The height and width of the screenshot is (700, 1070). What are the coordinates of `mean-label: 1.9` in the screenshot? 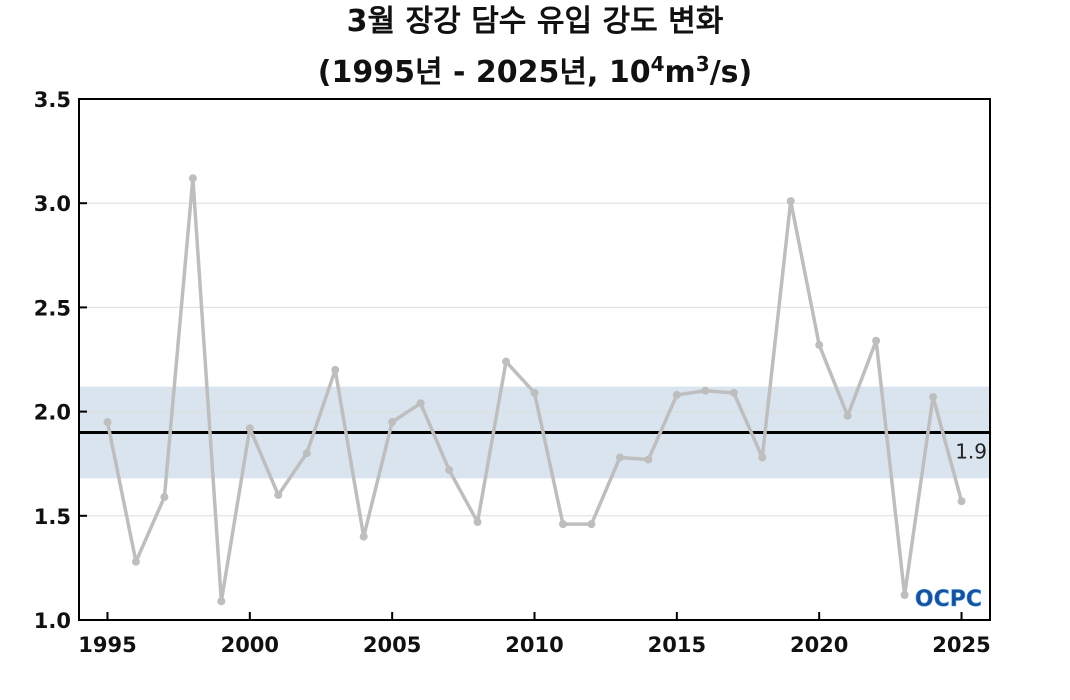 It's located at (971, 451).